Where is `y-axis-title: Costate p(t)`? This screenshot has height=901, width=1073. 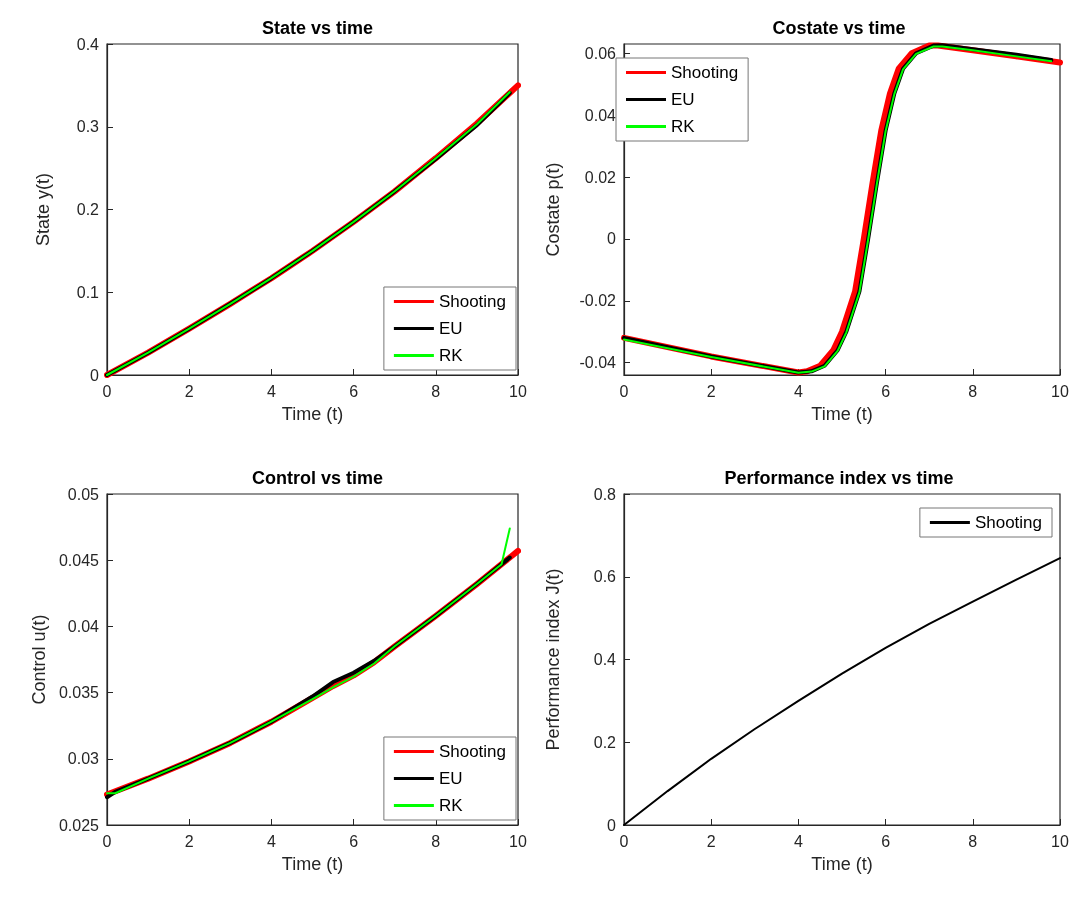 y-axis-title: Costate p(t) is located at coordinates (553, 209).